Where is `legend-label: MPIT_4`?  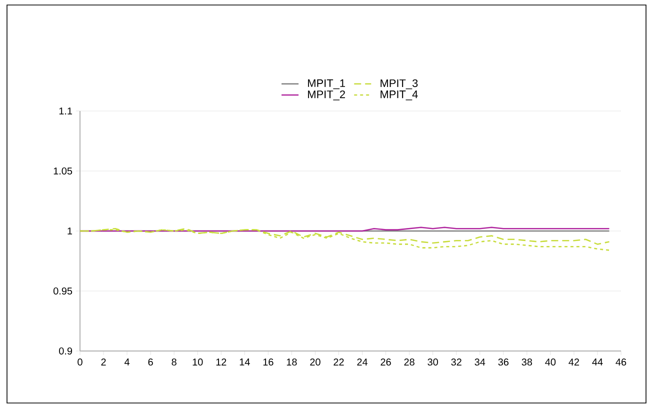
legend-label: MPIT_4 is located at coordinates (399, 95).